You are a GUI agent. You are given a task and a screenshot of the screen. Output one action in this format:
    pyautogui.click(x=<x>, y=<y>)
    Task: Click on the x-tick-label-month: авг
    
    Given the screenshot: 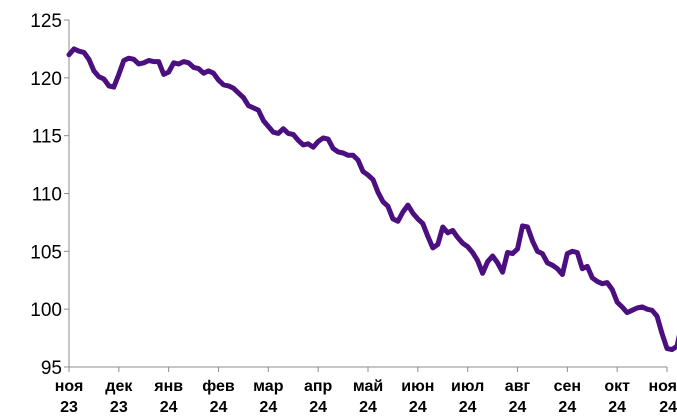 What is the action you would take?
    pyautogui.click(x=518, y=386)
    